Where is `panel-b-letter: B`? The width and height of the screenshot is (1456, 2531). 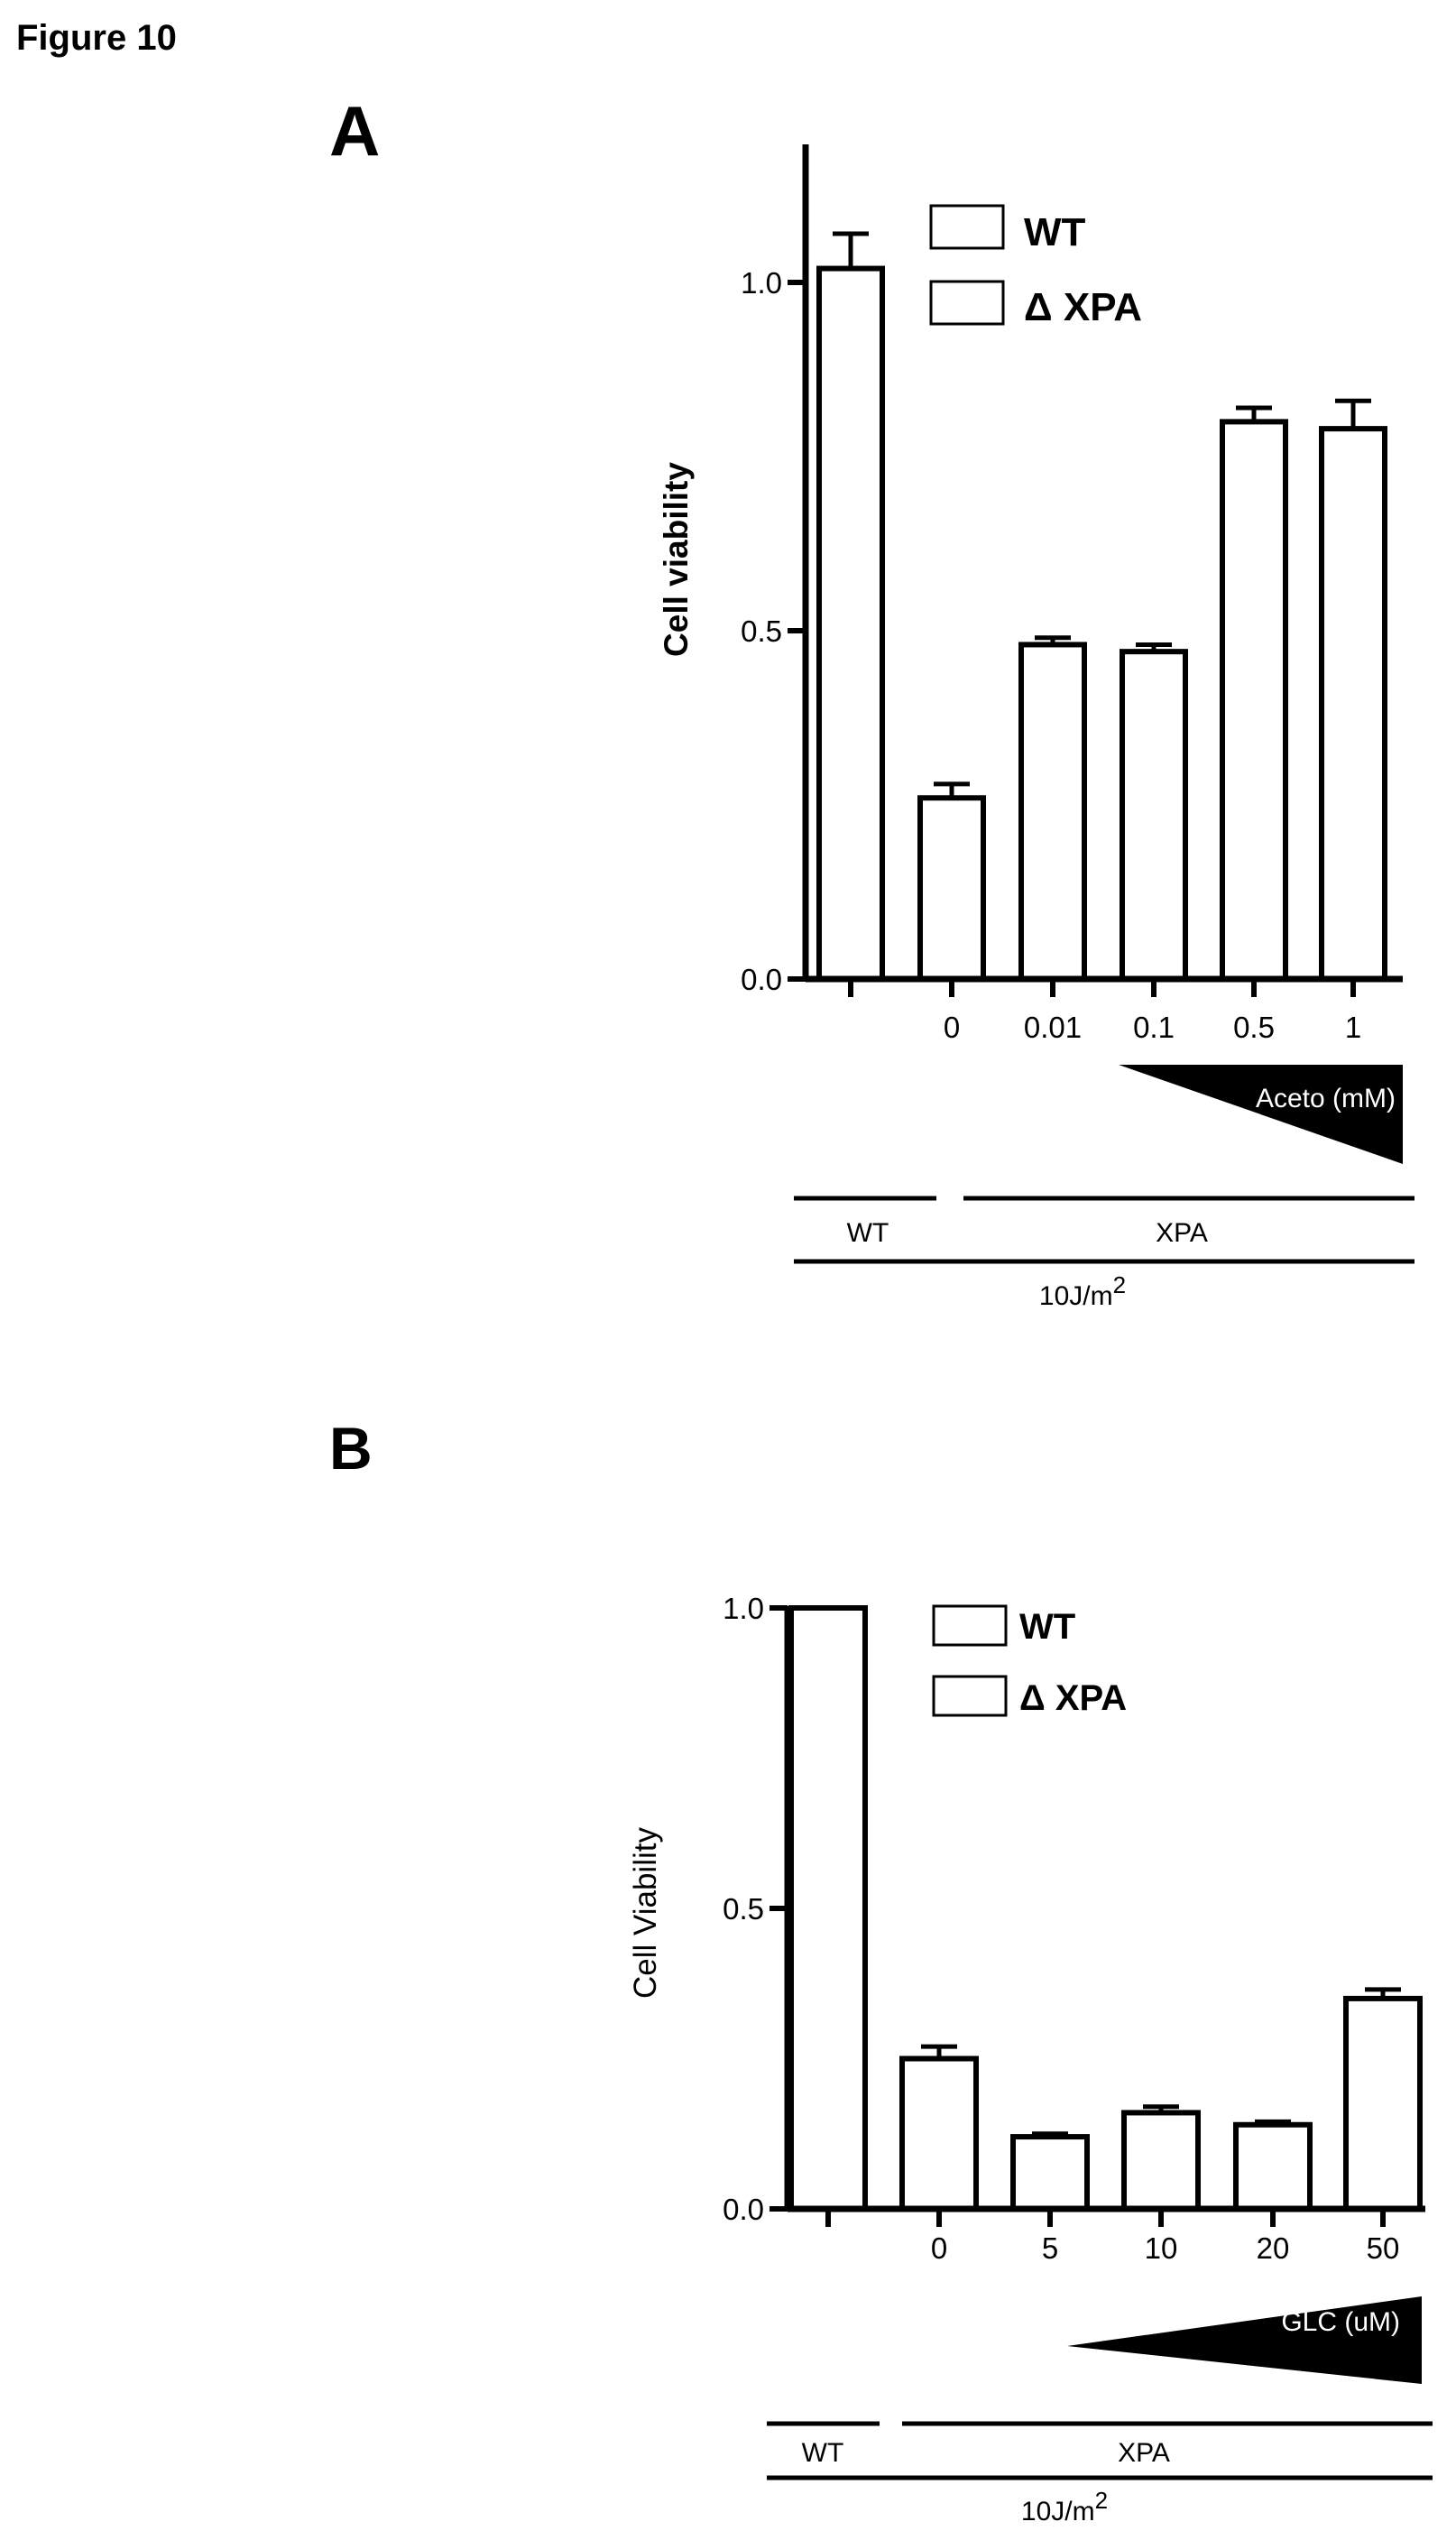 panel-b-letter: B is located at coordinates (351, 1448).